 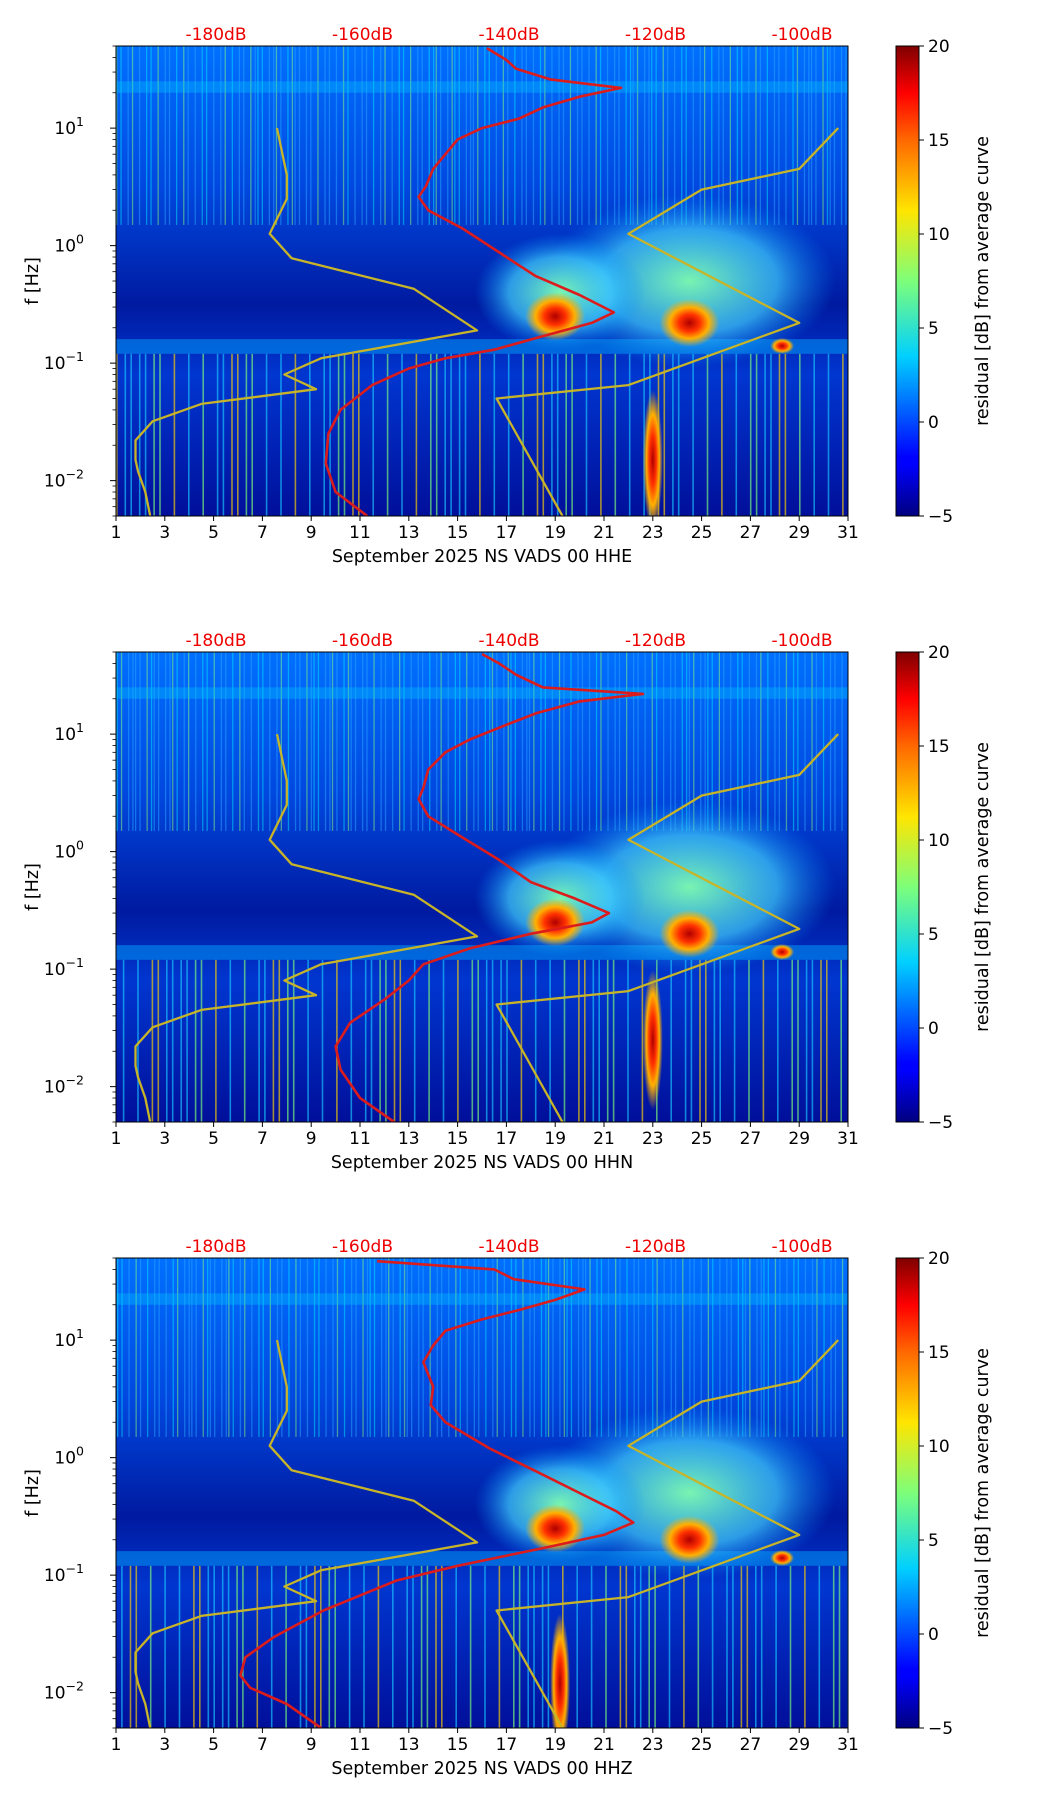 I want to click on y-tick-exponent: −2, so click(x=75, y=1686).